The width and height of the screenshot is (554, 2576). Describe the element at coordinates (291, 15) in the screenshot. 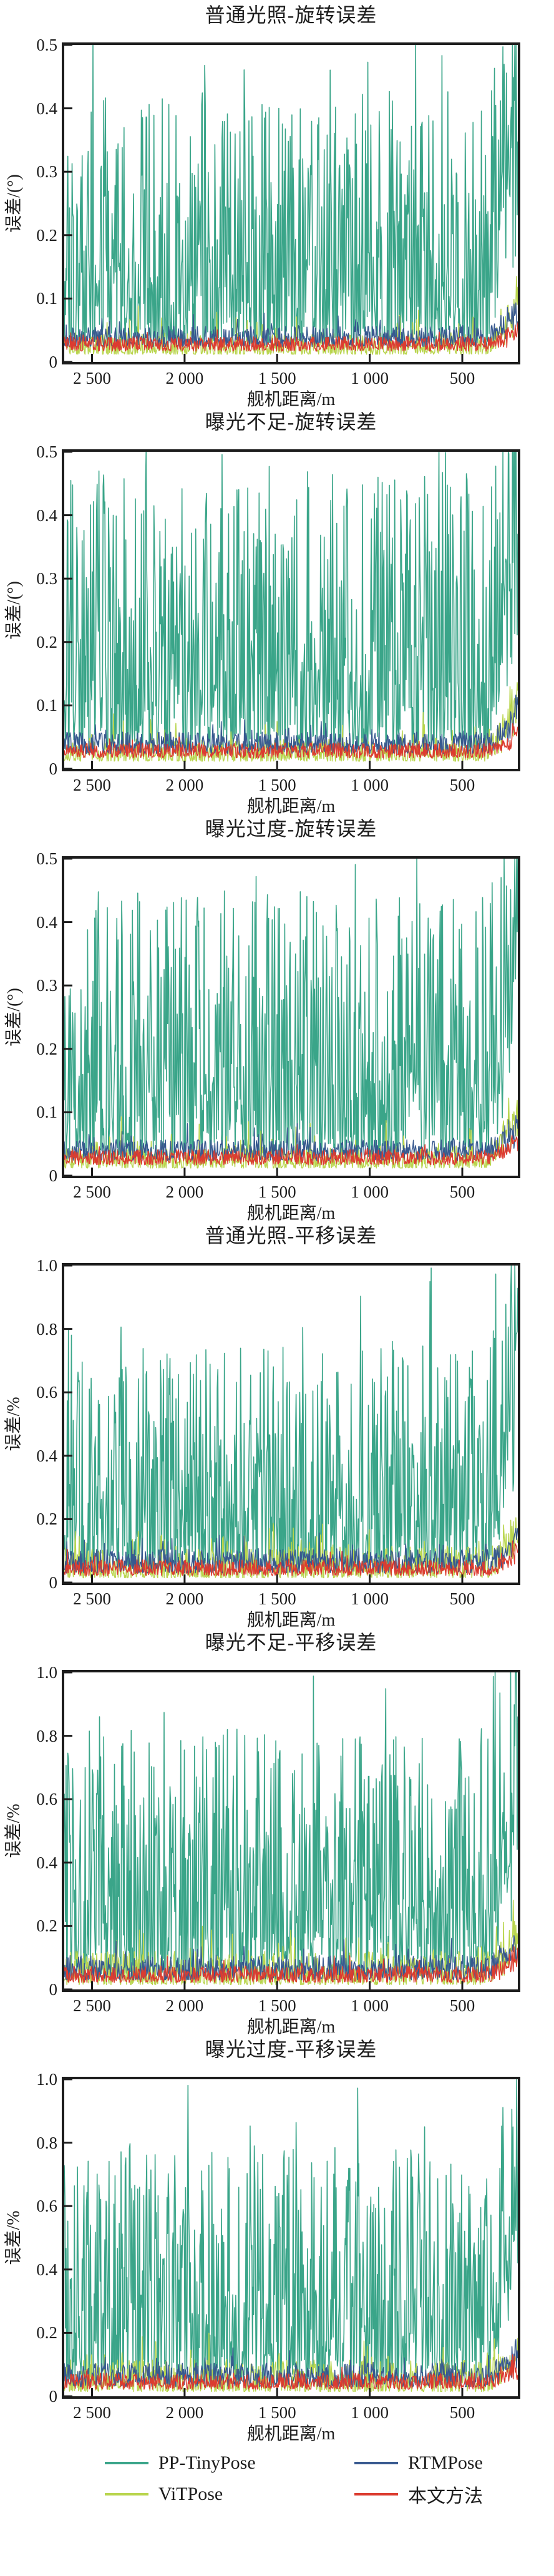

I see `chart-title: 普通光照-旋转误差` at that location.